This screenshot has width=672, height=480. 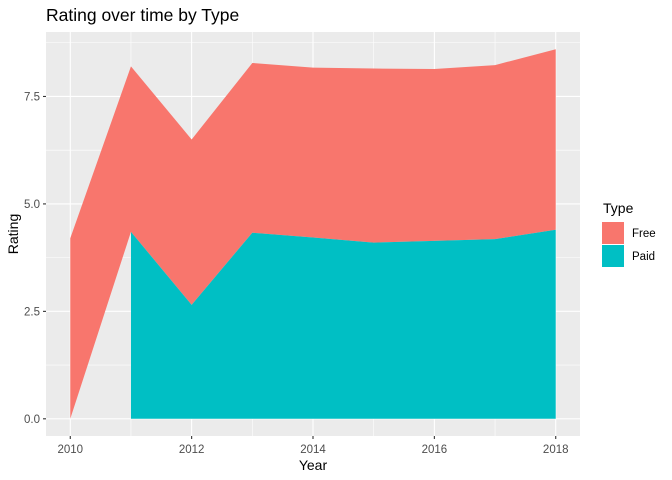 I want to click on legend-label-paid: Paid, so click(x=643, y=257).